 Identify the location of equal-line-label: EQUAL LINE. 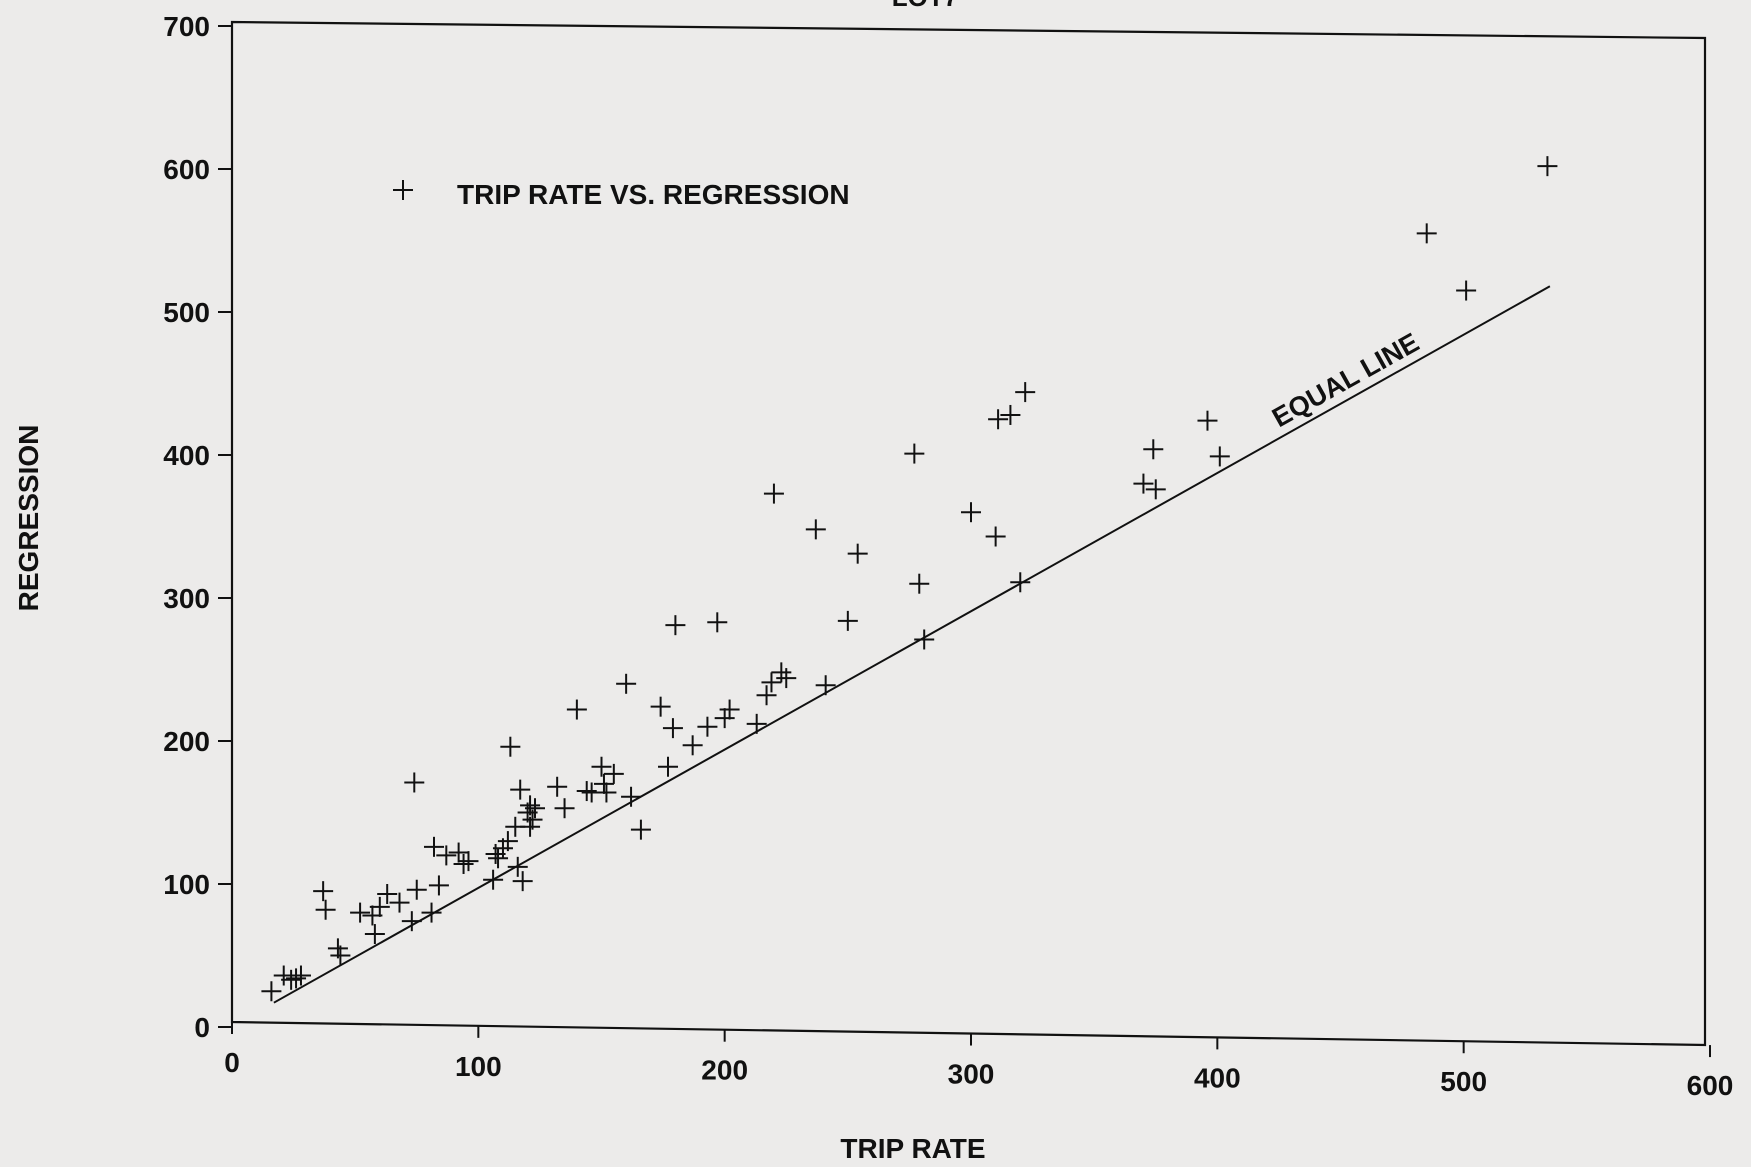
(1345, 380).